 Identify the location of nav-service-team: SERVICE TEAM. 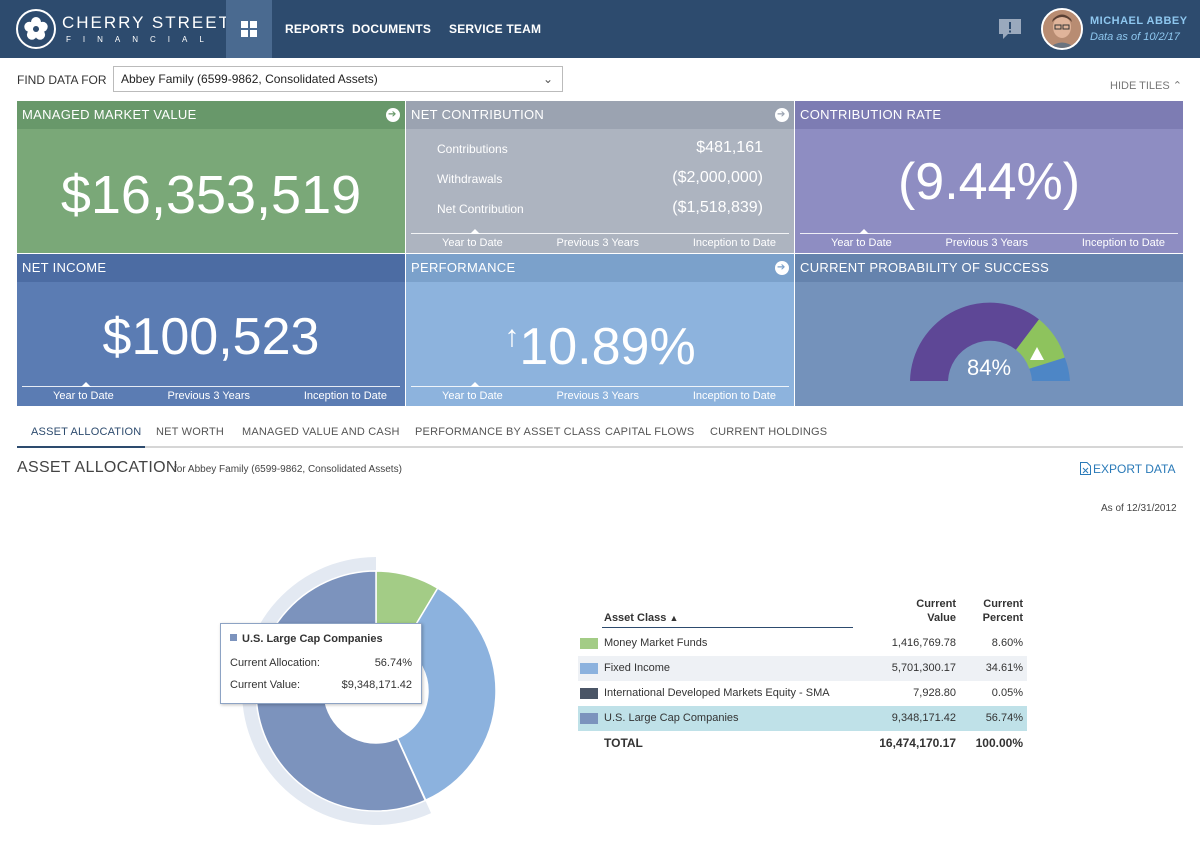
(495, 29).